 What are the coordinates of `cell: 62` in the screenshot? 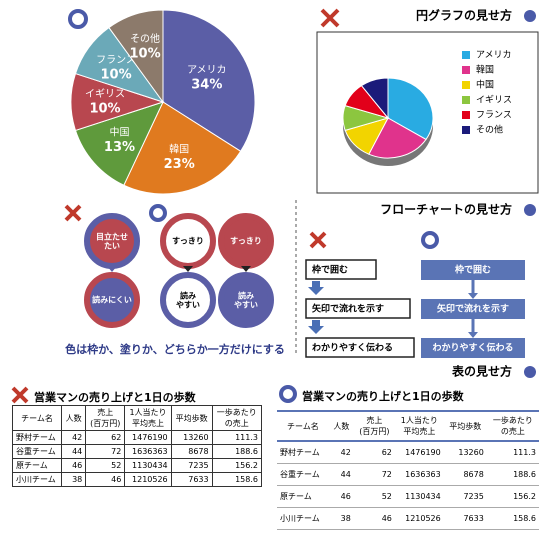 It's located at (105, 437).